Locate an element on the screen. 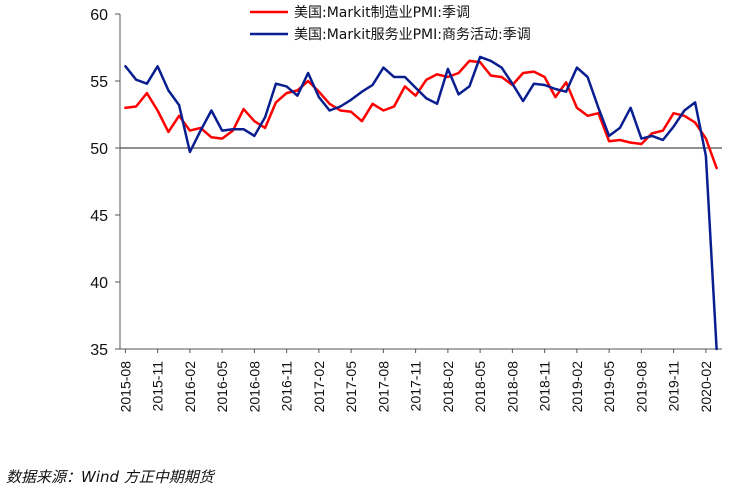 The image size is (740, 493). y-tick-label: 55 is located at coordinates (99, 82).